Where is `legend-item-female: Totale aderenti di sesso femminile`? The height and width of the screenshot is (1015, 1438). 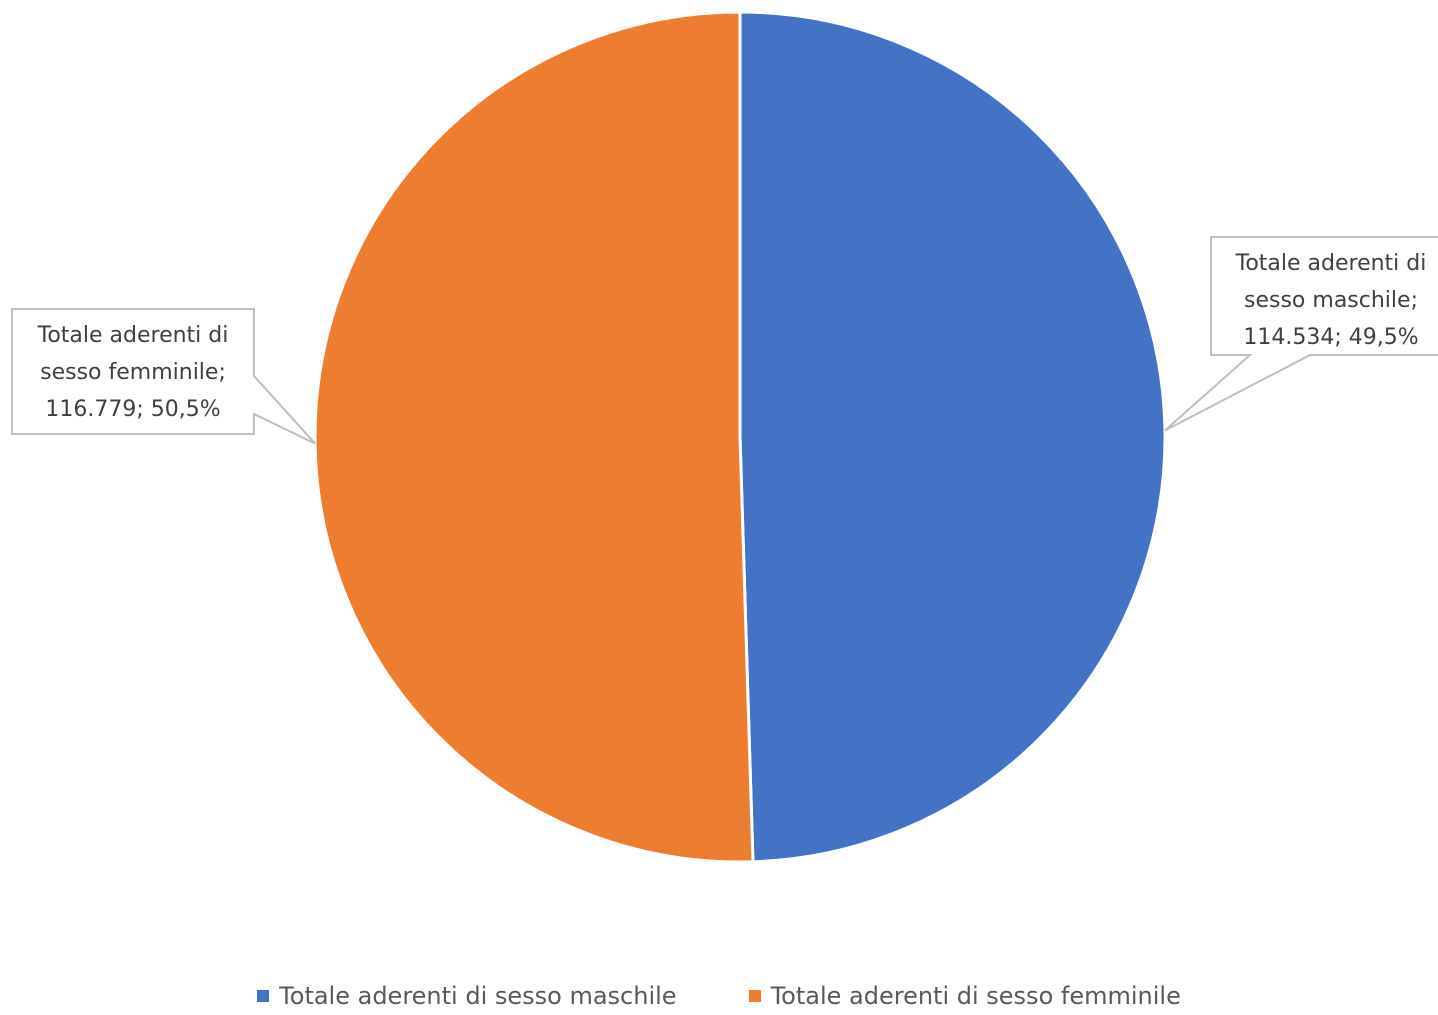 legend-item-female: Totale aderenti di sesso femminile is located at coordinates (964, 996).